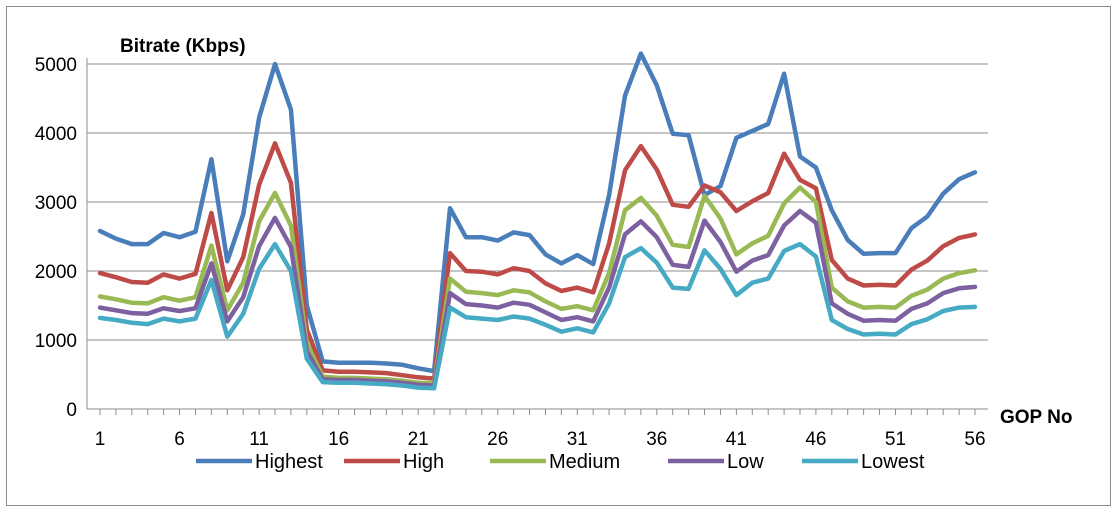  Describe the element at coordinates (736, 439) in the screenshot. I see `x-tick-label: 41` at that location.